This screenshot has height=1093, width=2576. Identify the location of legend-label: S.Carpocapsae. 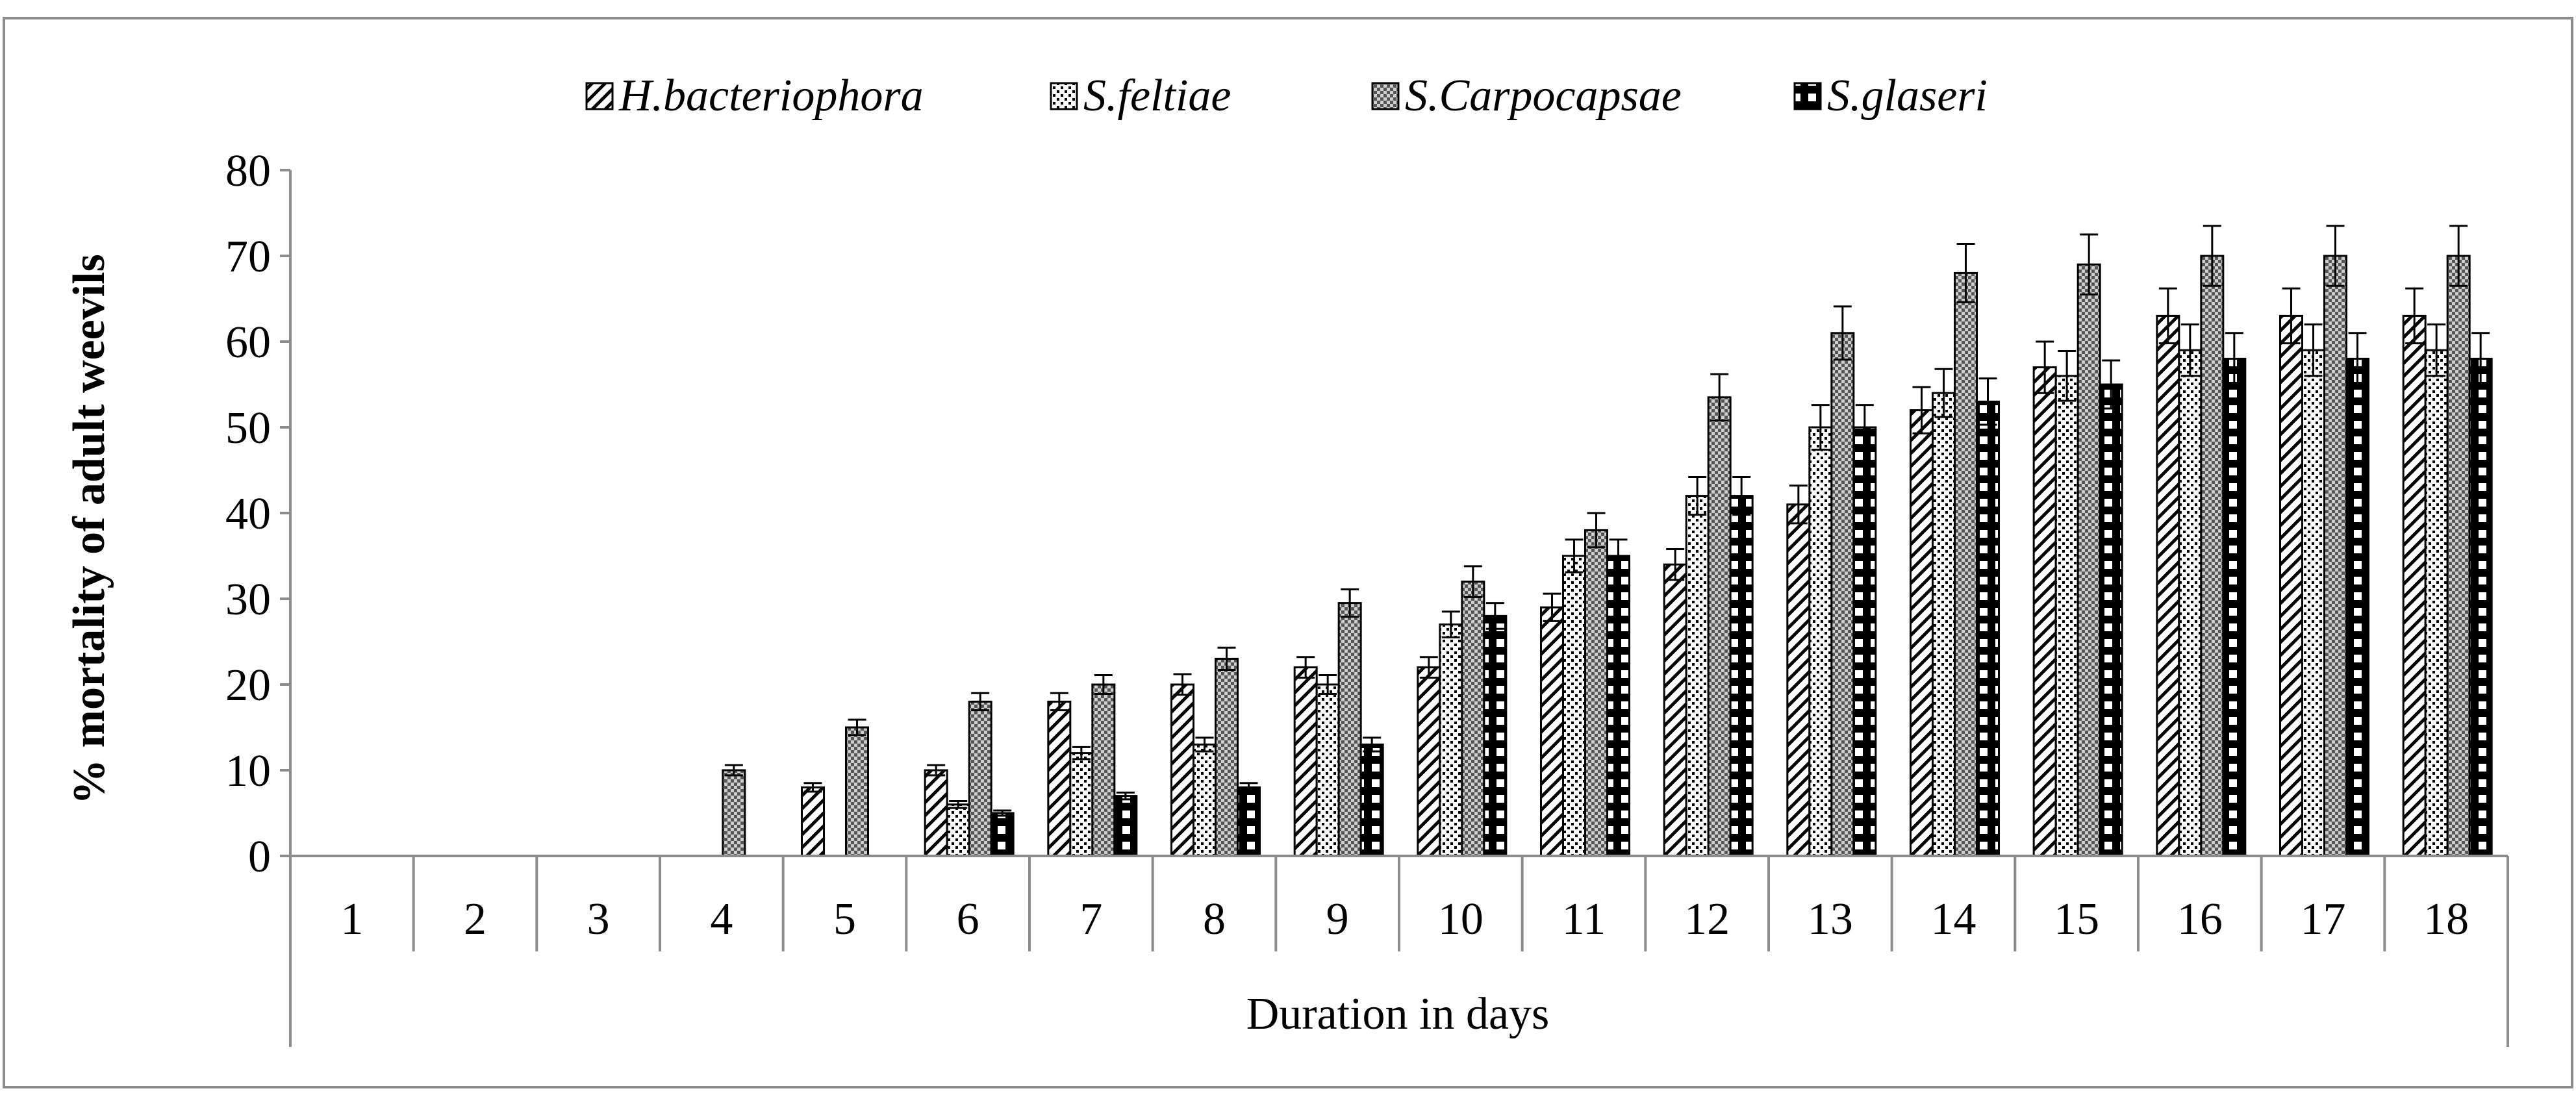
(1543, 96).